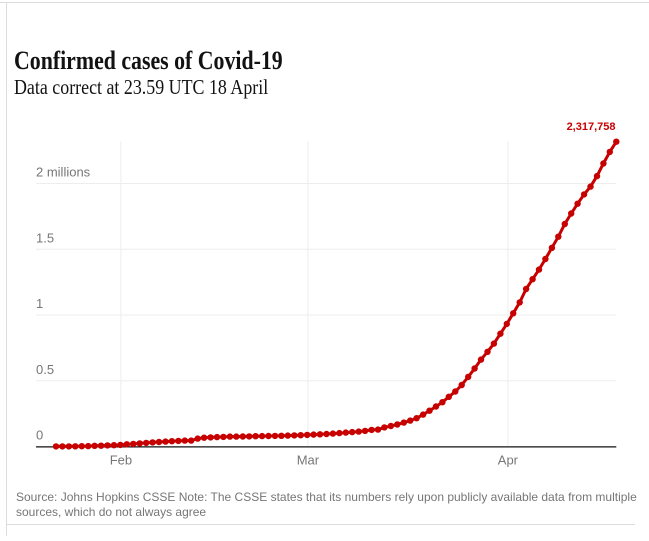 This screenshot has width=649, height=541. I want to click on svg-text: Feb, so click(121, 460).